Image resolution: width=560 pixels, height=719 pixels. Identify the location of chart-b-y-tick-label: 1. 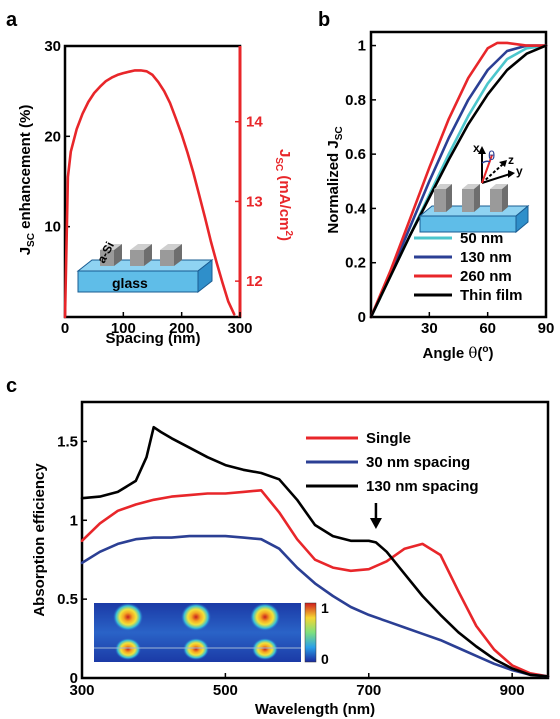
(362, 46).